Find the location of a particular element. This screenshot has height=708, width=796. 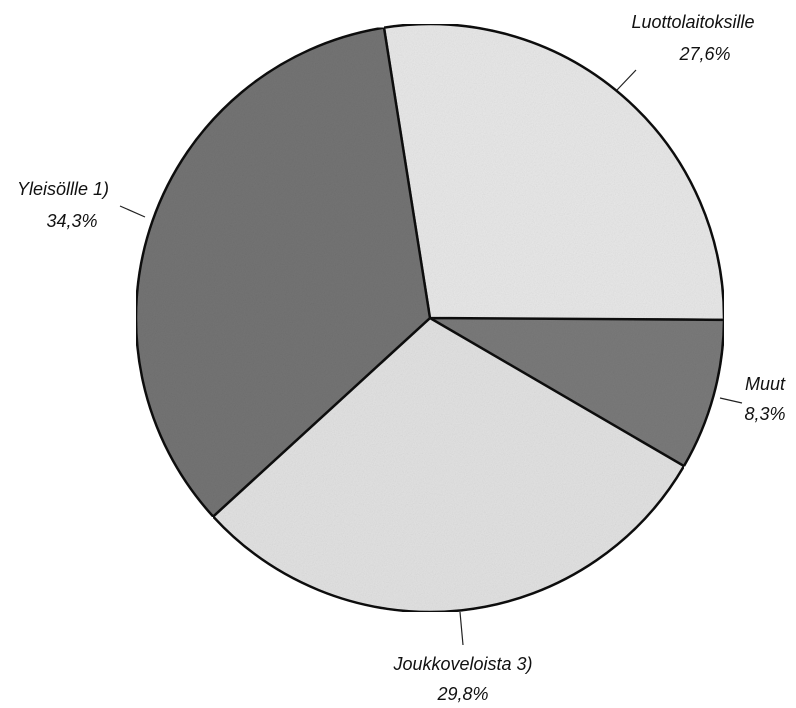

value-label: 8,3% is located at coordinates (764, 414).